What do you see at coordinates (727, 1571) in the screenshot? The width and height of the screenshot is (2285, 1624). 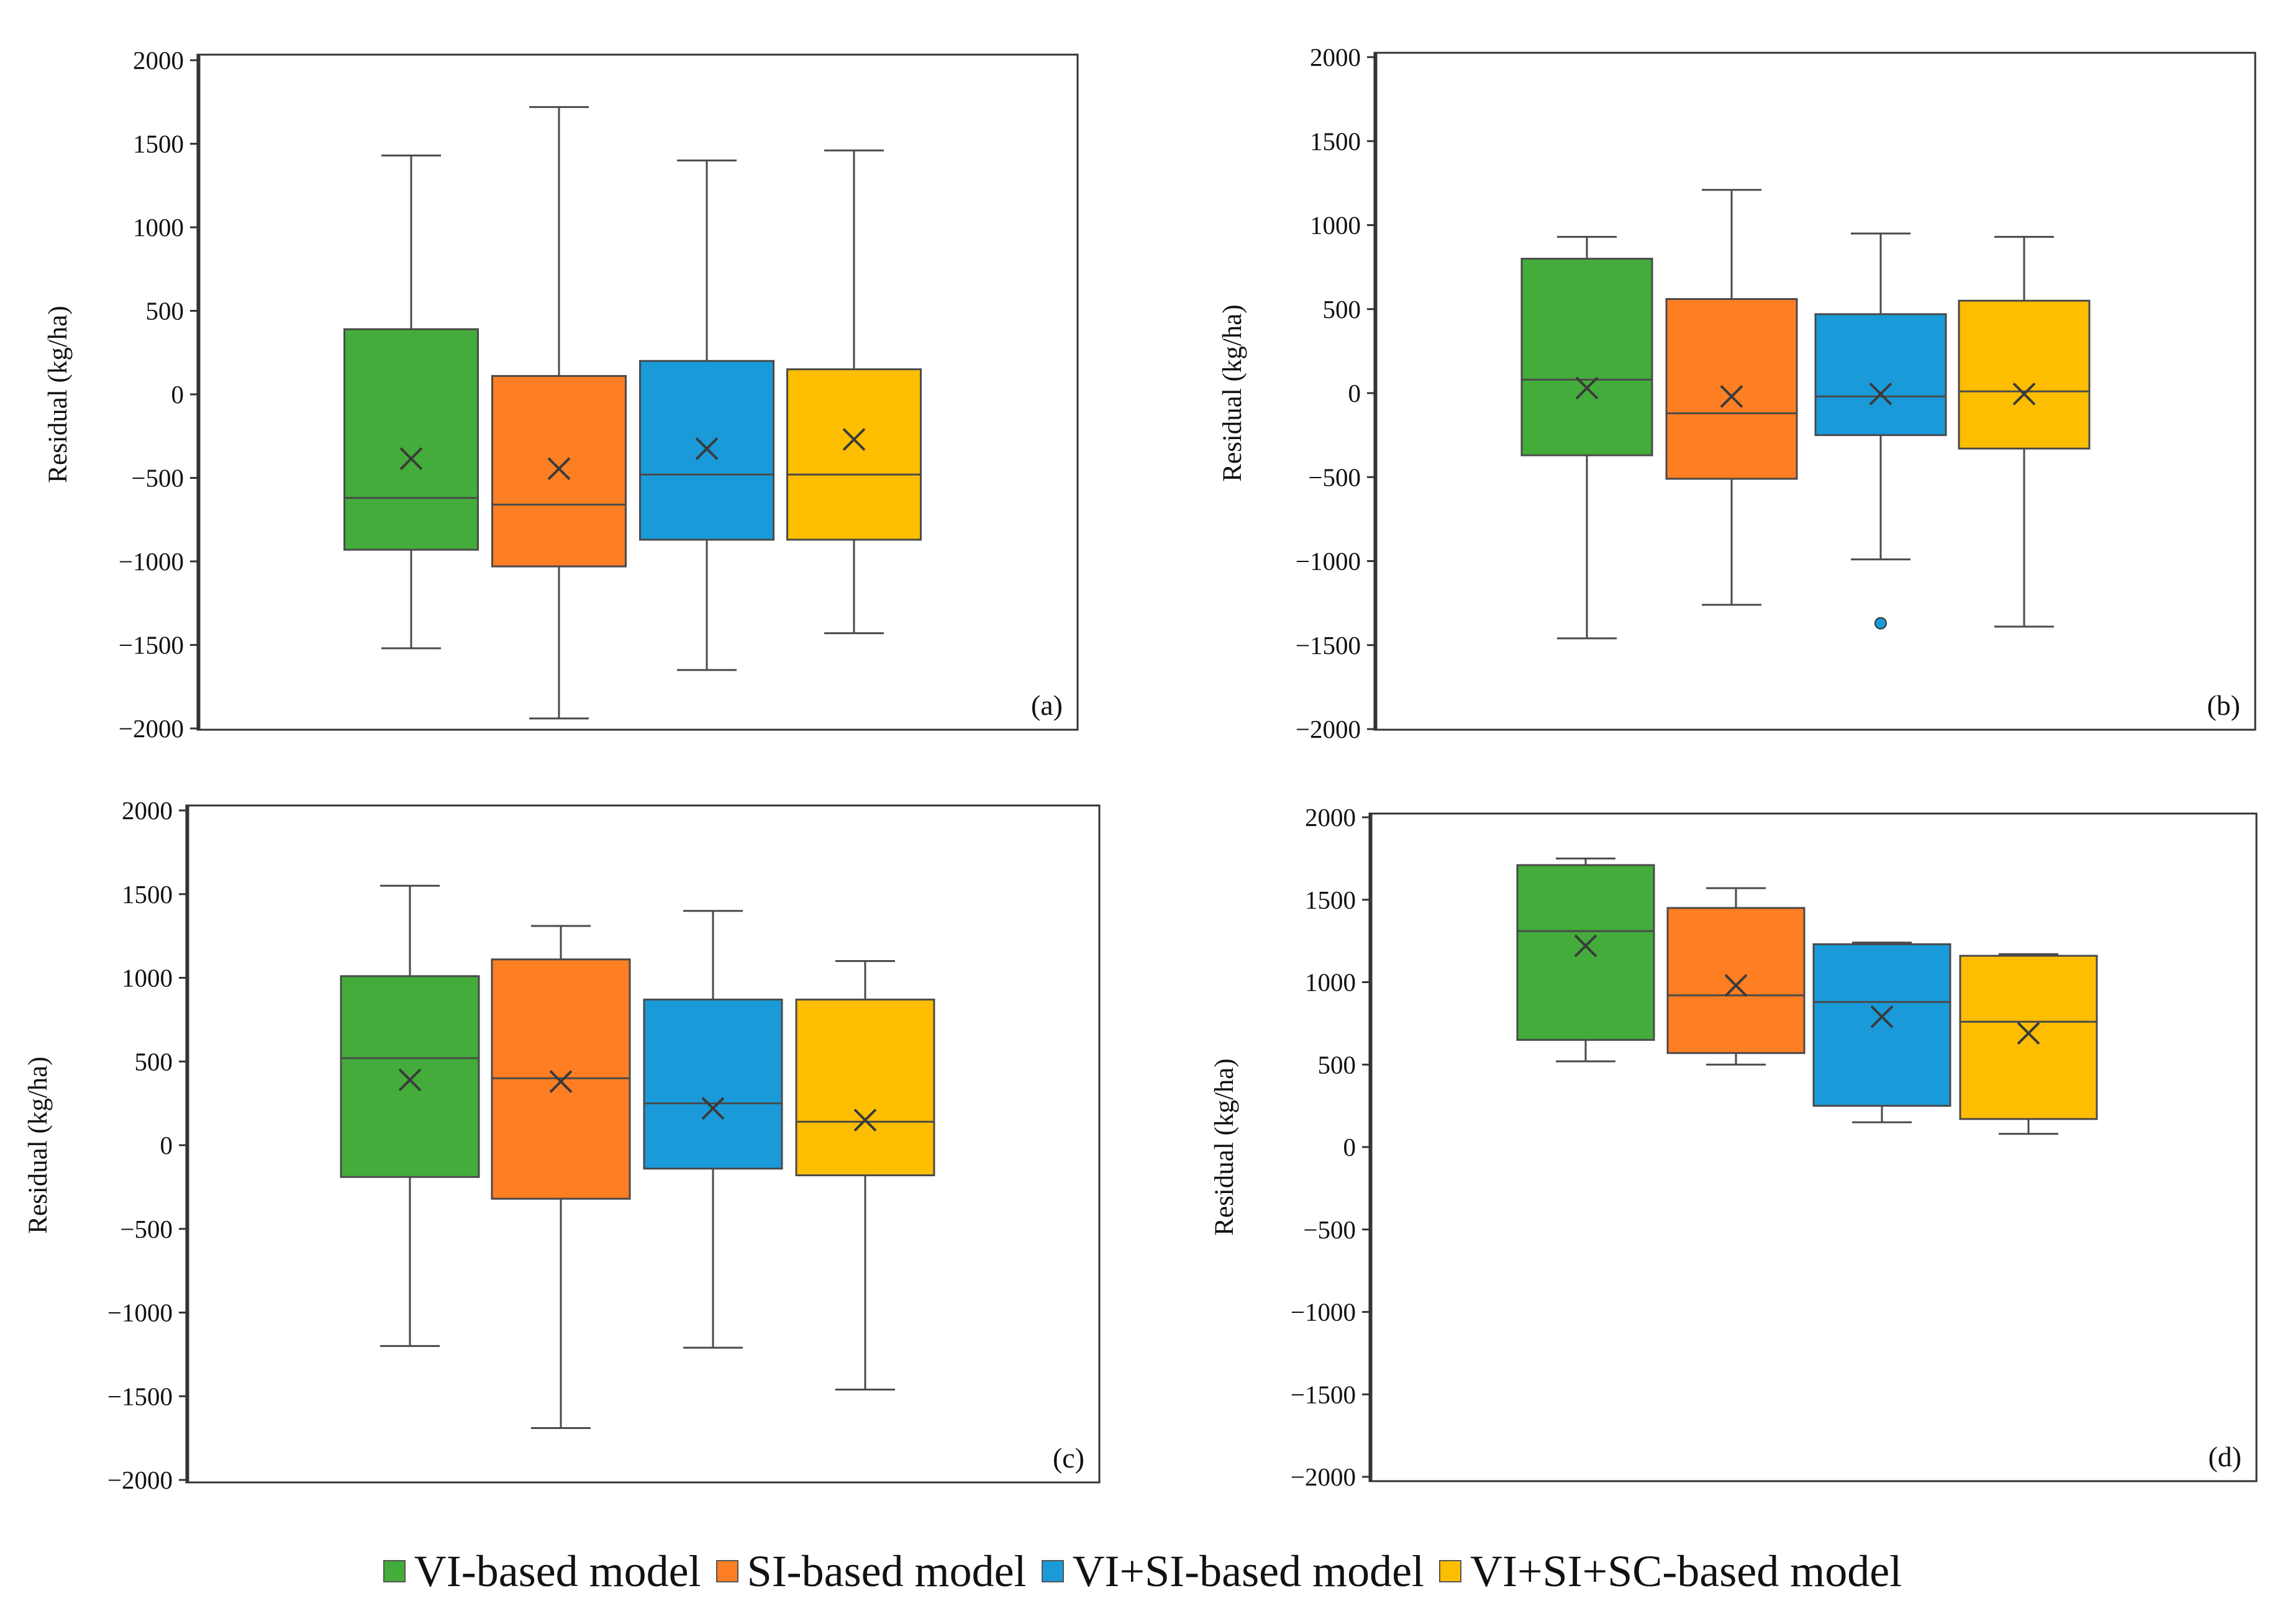 I see `legend-swatch-si` at bounding box center [727, 1571].